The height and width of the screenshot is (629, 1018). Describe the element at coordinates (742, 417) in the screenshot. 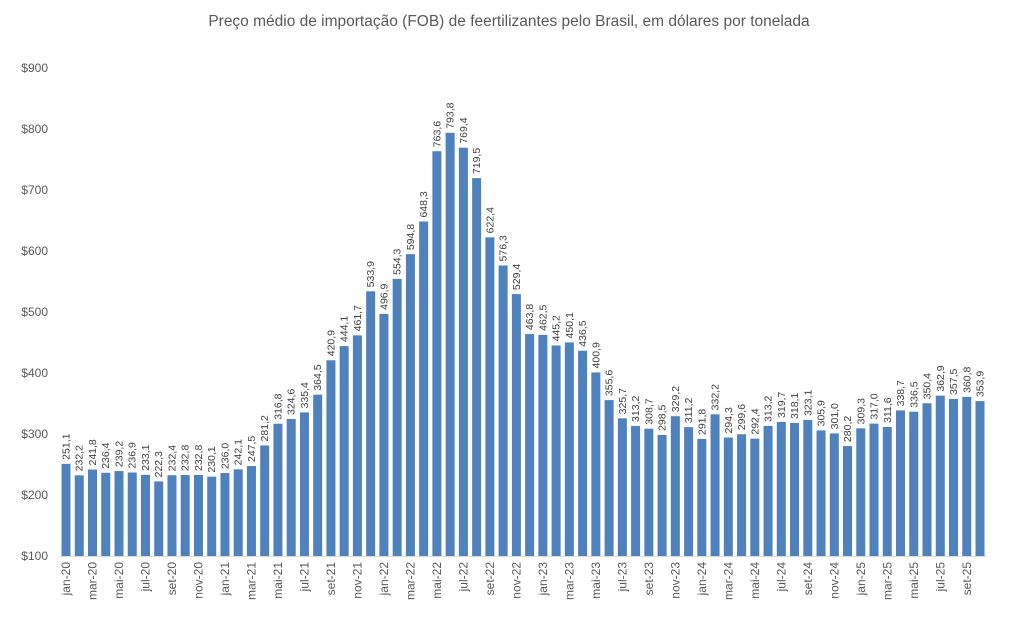

I see `data-label: 299,6` at that location.